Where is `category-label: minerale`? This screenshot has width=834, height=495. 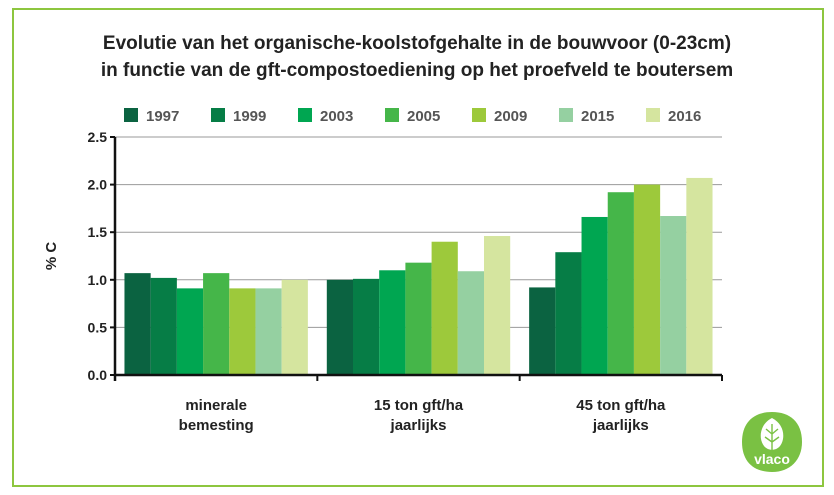
category-label: minerale is located at coordinates (216, 405).